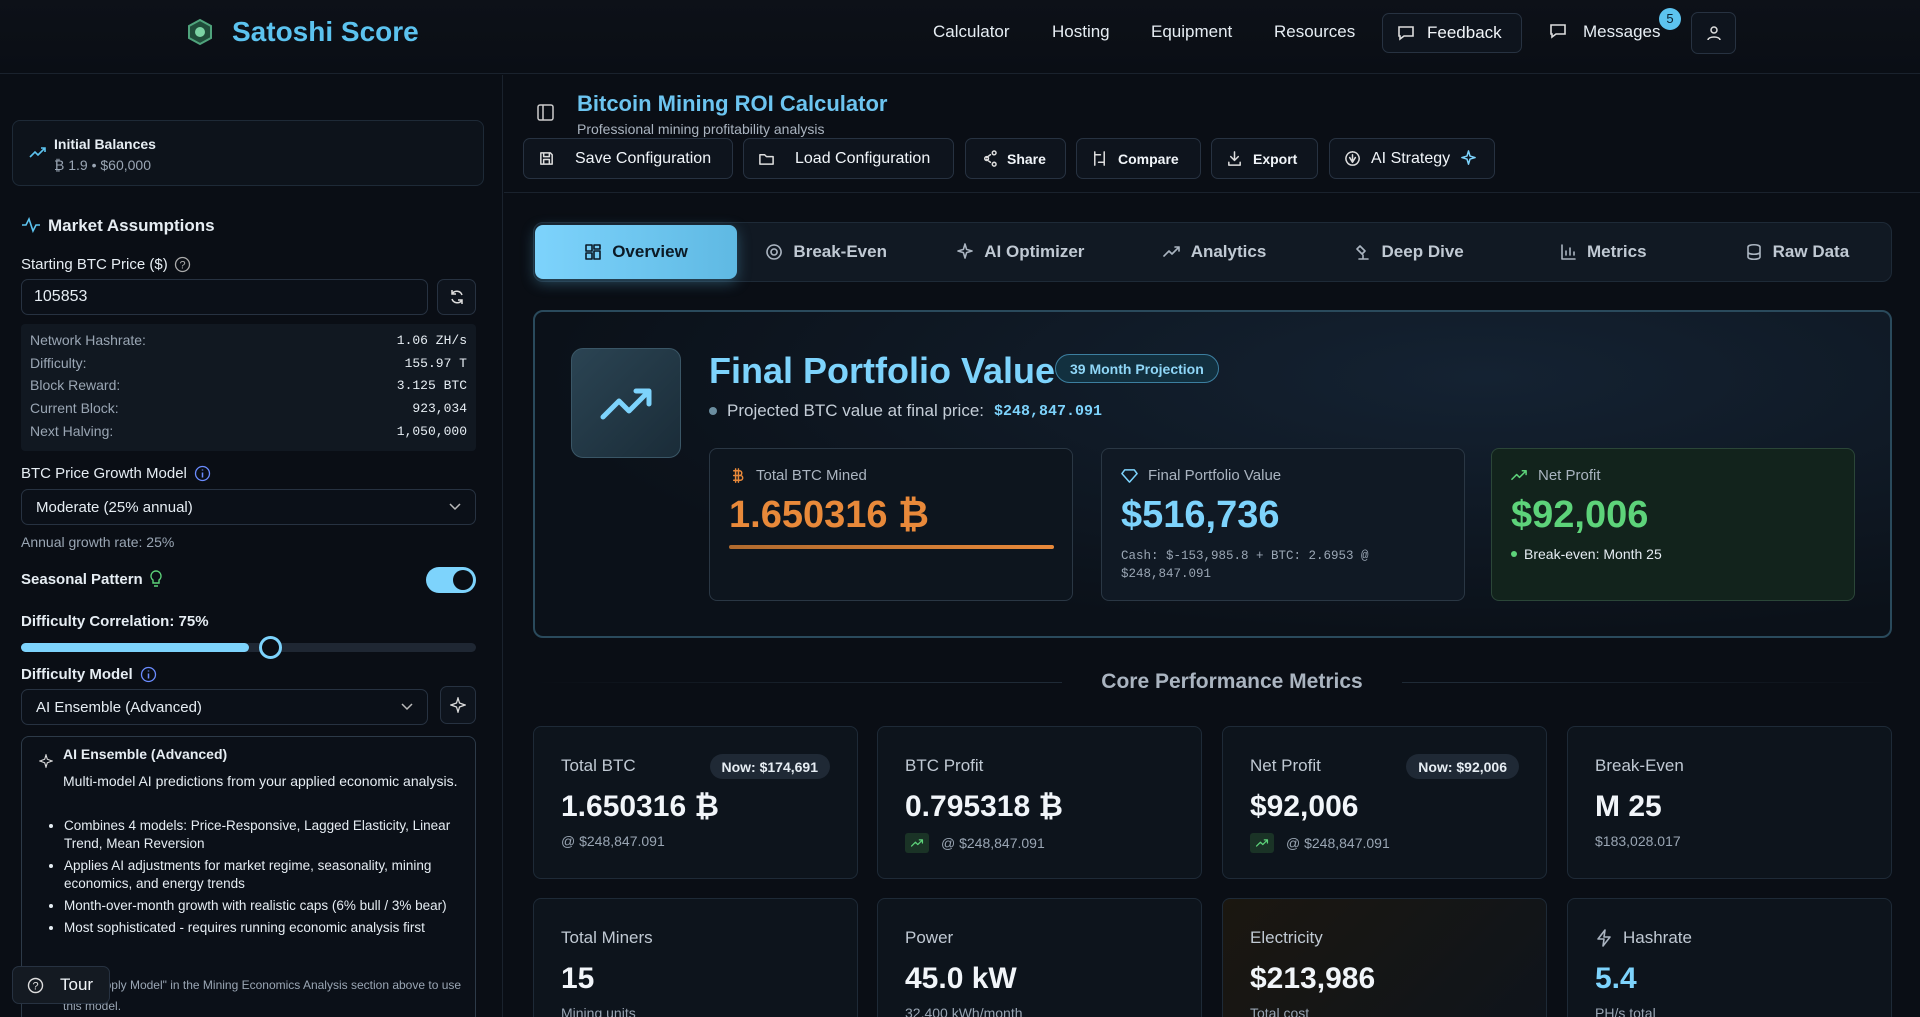  I want to click on metric-sub-row: 32,400 kWh/month, so click(964, 1011).